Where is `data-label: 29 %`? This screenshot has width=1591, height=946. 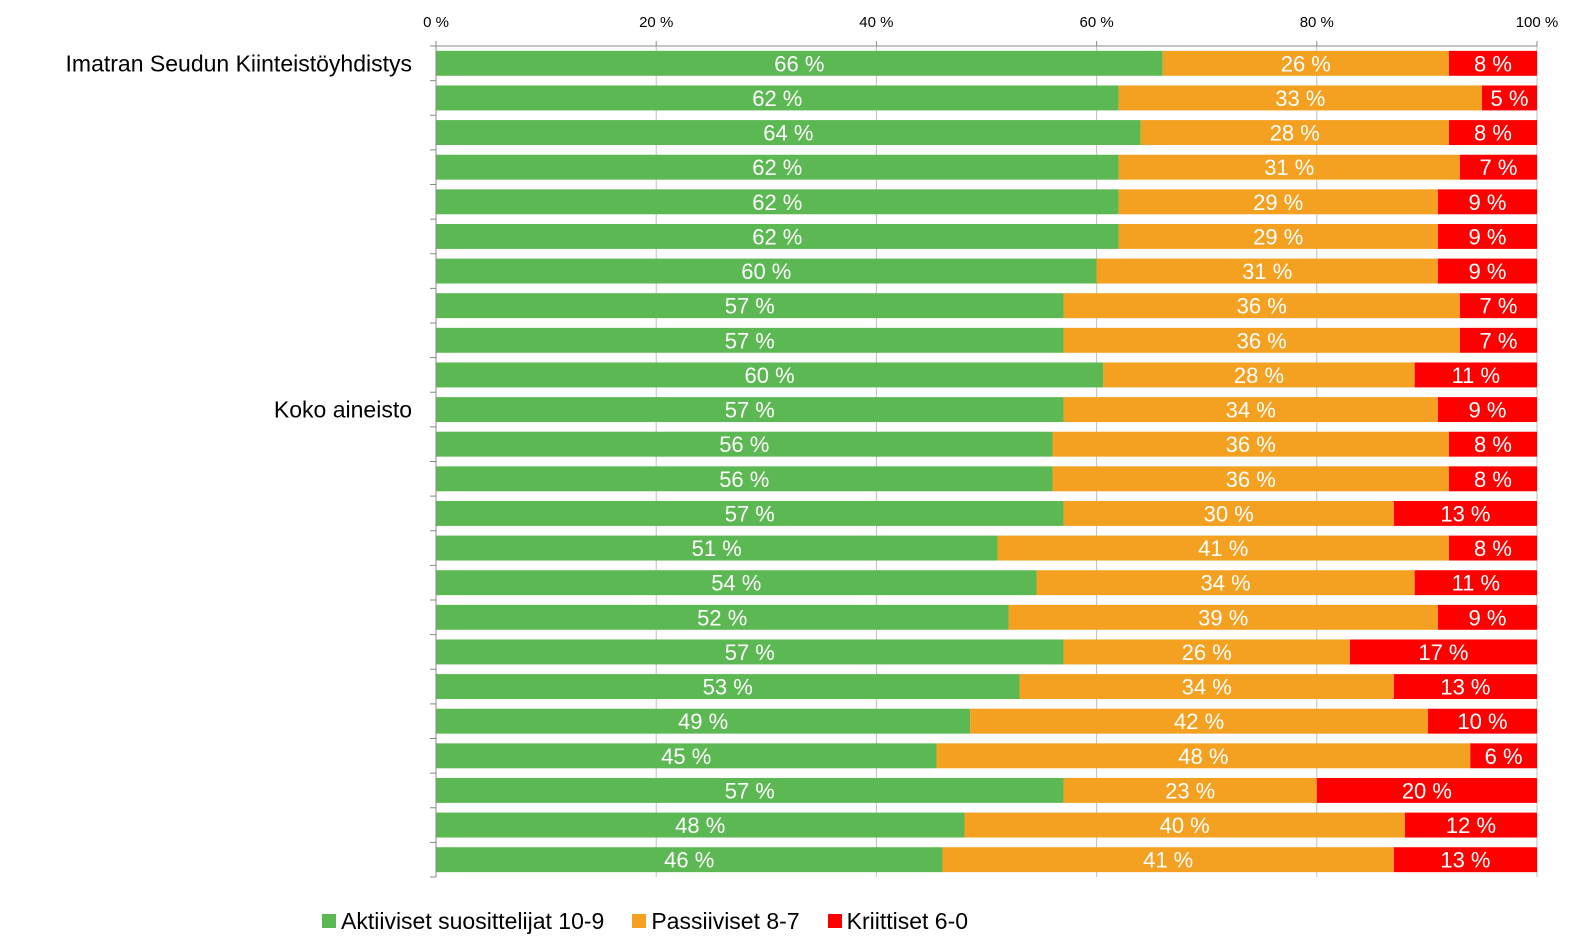
data-label: 29 % is located at coordinates (1278, 236).